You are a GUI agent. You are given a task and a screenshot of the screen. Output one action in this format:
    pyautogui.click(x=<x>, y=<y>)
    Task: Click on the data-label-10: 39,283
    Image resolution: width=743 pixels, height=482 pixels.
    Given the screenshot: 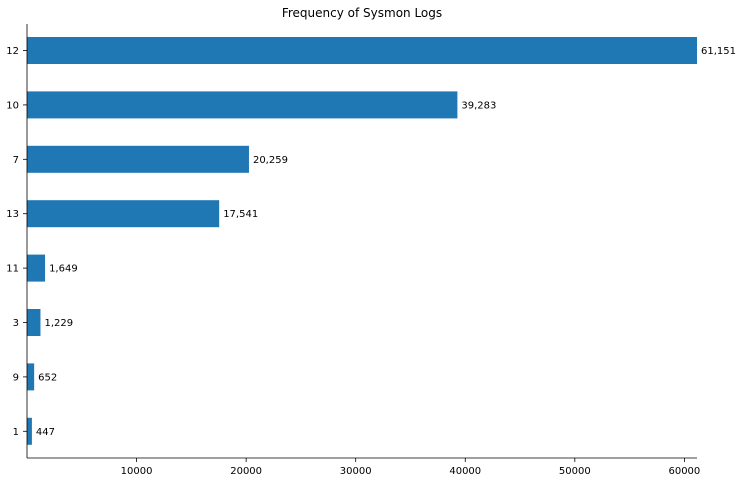 What is the action you would take?
    pyautogui.click(x=478, y=105)
    